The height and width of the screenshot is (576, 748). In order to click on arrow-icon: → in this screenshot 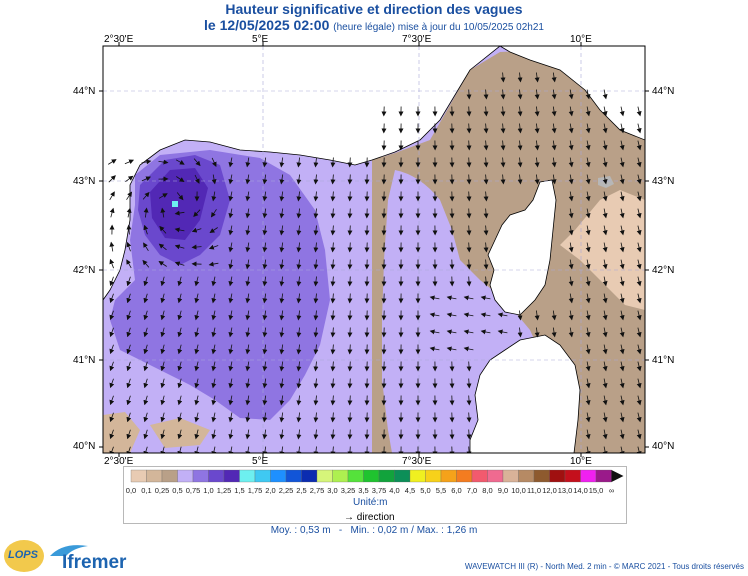, I will do `click(349, 517)`.